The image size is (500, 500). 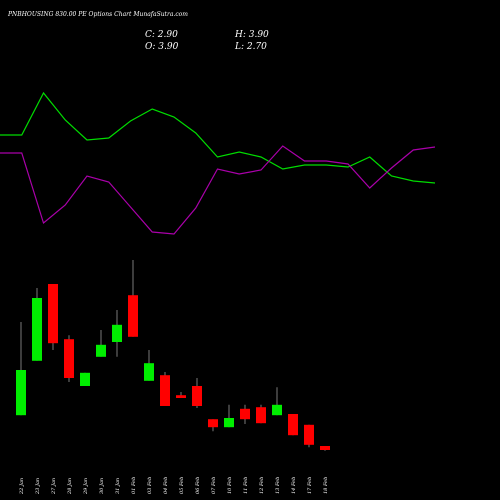 I want to click on x-tick-label: 07 Feb, so click(x=214, y=485).